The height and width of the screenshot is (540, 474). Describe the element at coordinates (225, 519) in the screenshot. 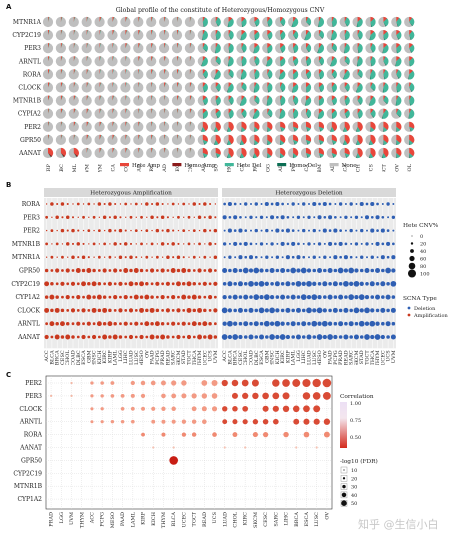

I see `corr-column-label: LUAD` at that location.